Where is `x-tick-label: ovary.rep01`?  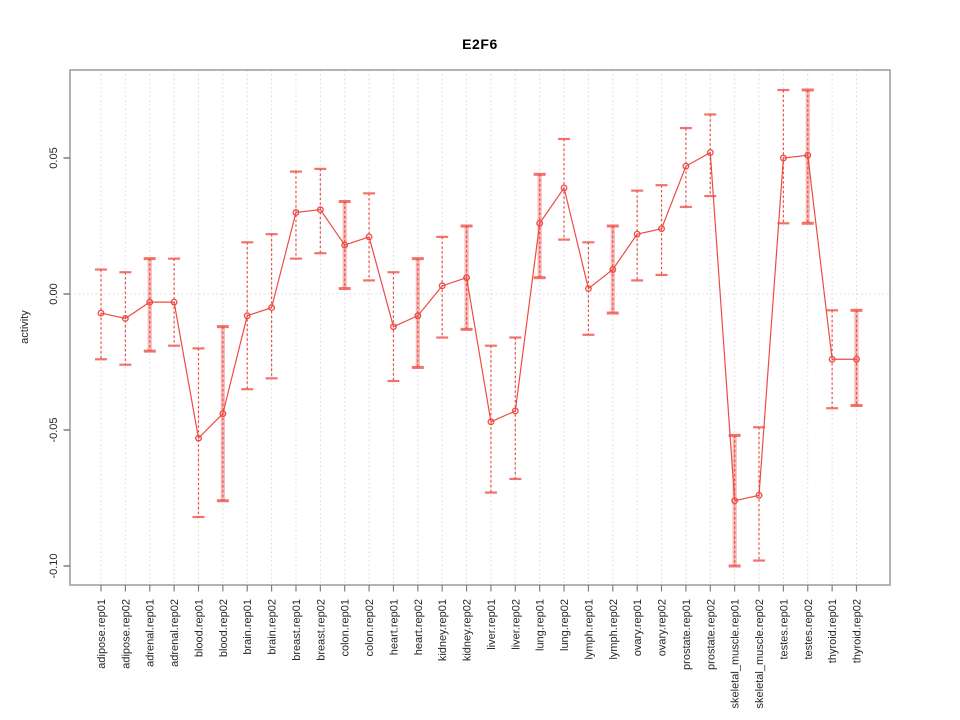
x-tick-label: ovary.rep01 is located at coordinates (638, 627).